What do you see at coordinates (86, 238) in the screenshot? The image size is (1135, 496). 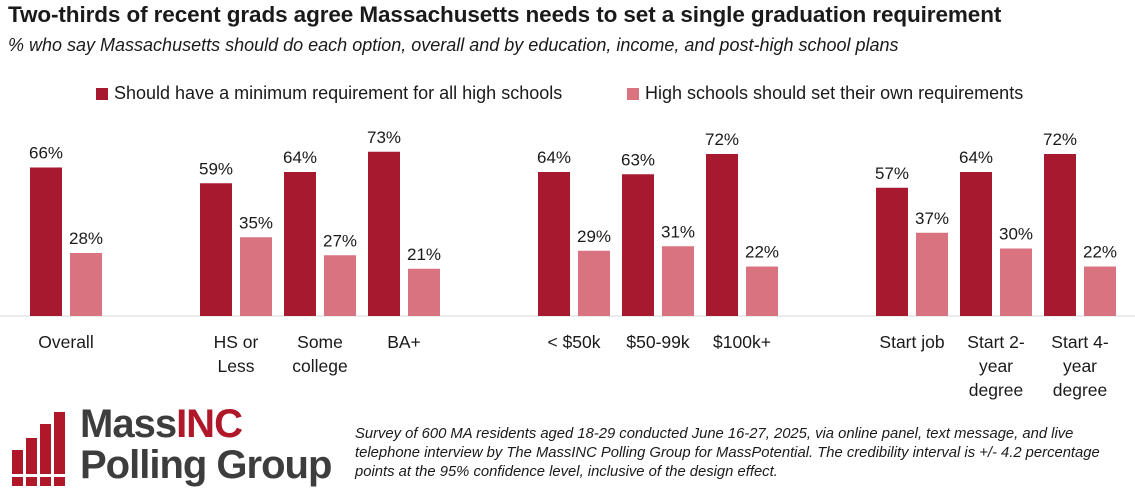 I see `data-label: 28%` at bounding box center [86, 238].